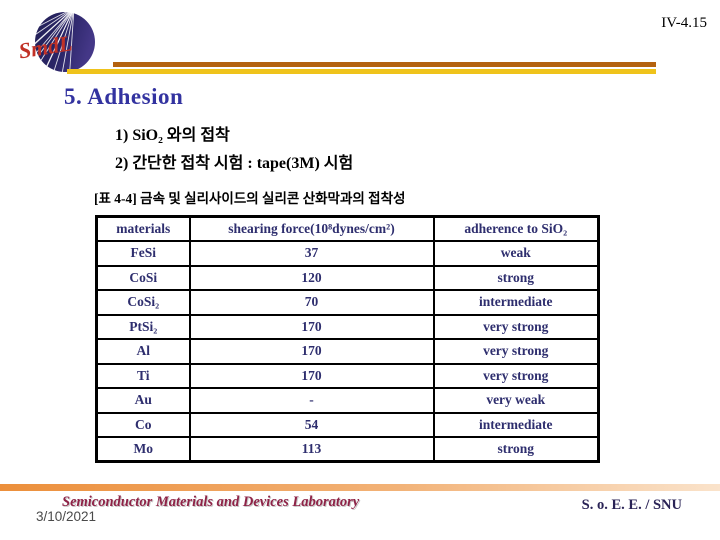  What do you see at coordinates (124, 96) in the screenshot?
I see `slide-title: 5. Adhesion` at bounding box center [124, 96].